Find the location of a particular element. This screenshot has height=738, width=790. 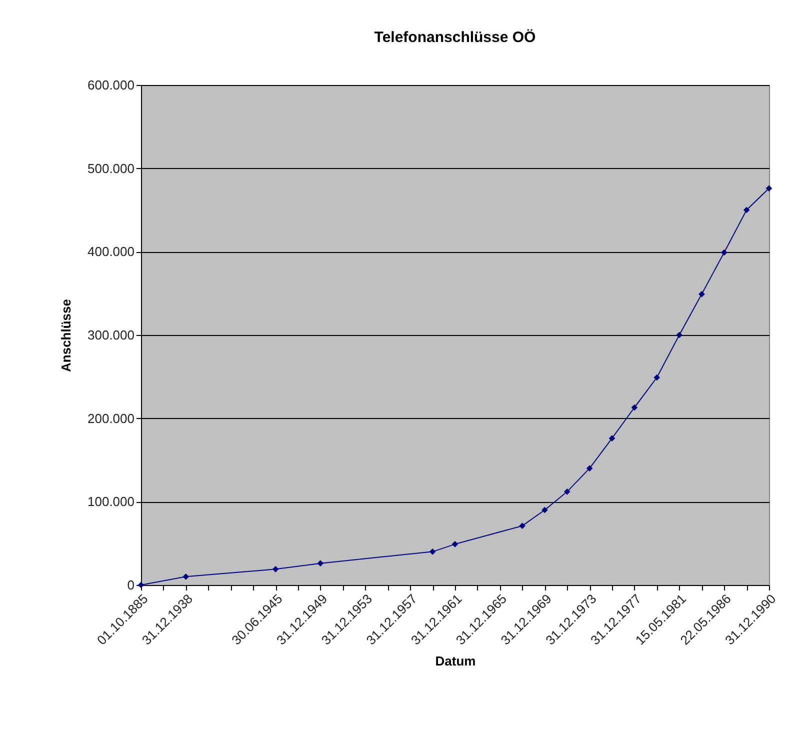

y-tick-label: 400.000 is located at coordinates (111, 252).